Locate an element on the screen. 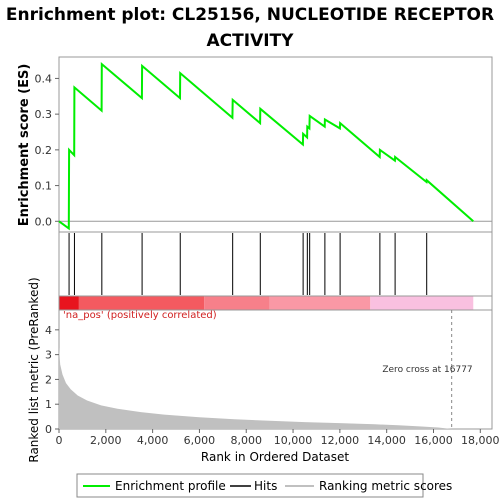 Image resolution: width=500 pixels, height=500 pixels. metric-ytick-label: 4 is located at coordinates (48, 330).